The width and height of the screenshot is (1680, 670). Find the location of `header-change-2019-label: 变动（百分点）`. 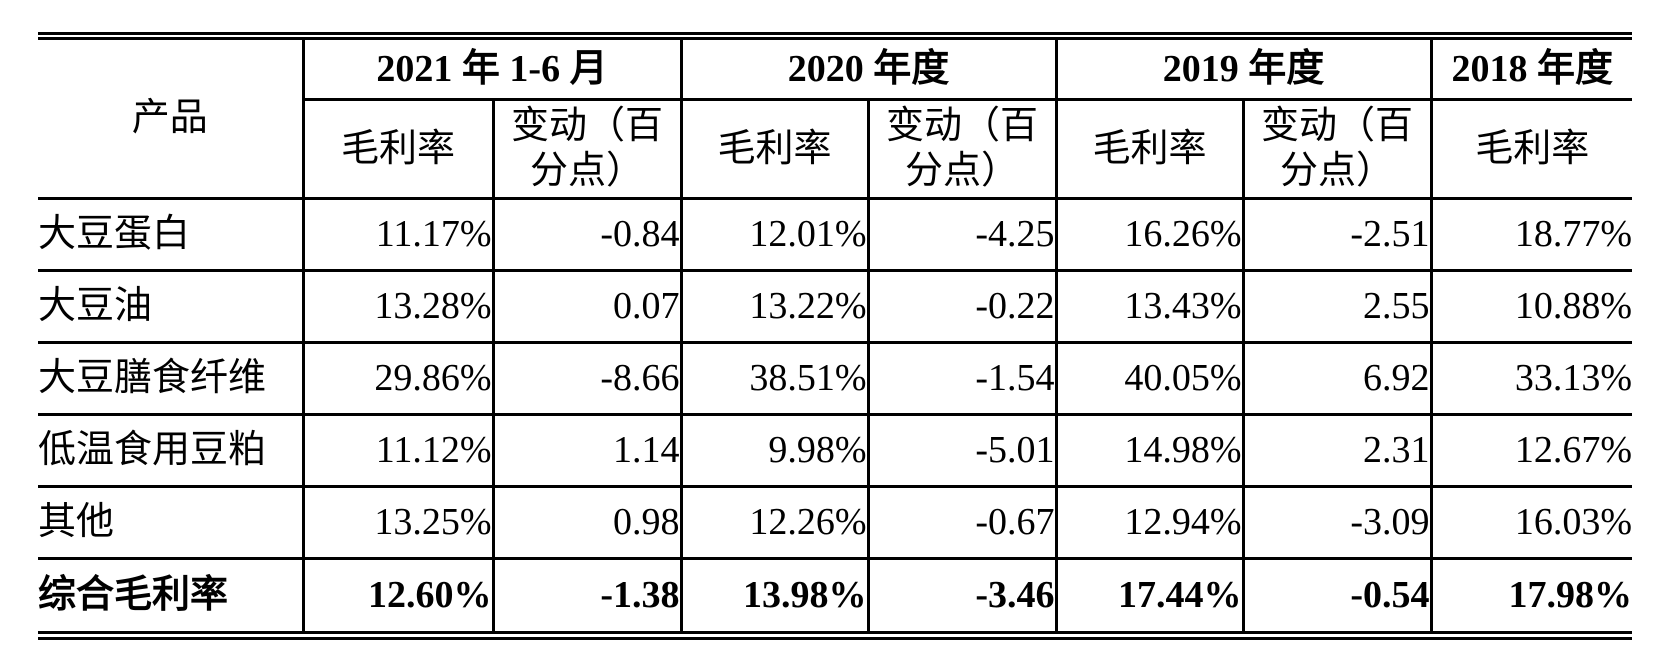

header-change-2019-label: 变动（百分点） is located at coordinates (1337, 148).